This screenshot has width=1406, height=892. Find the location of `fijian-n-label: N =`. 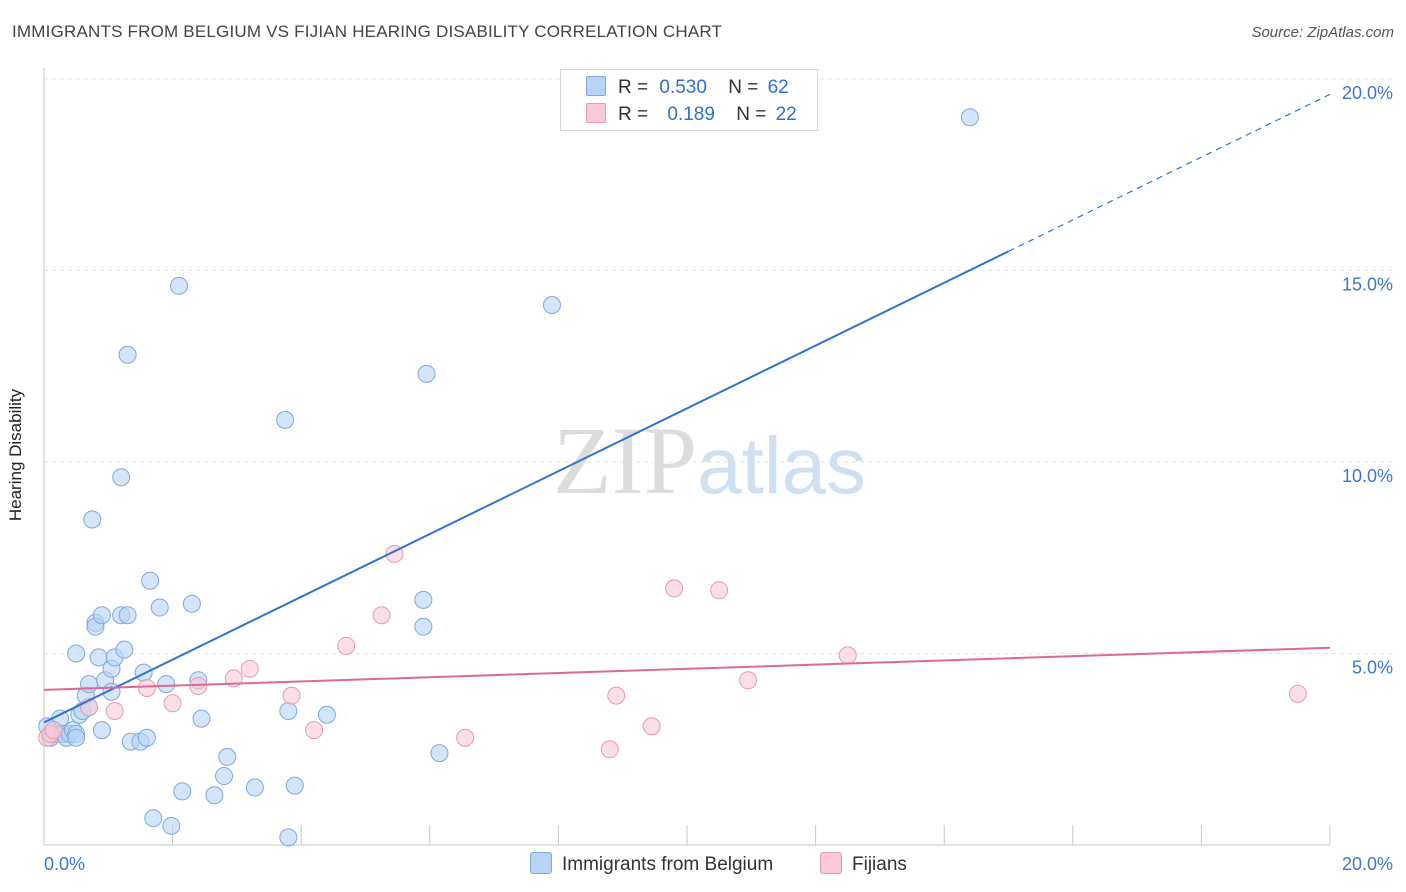

fijian-n-label: N = is located at coordinates (751, 114).